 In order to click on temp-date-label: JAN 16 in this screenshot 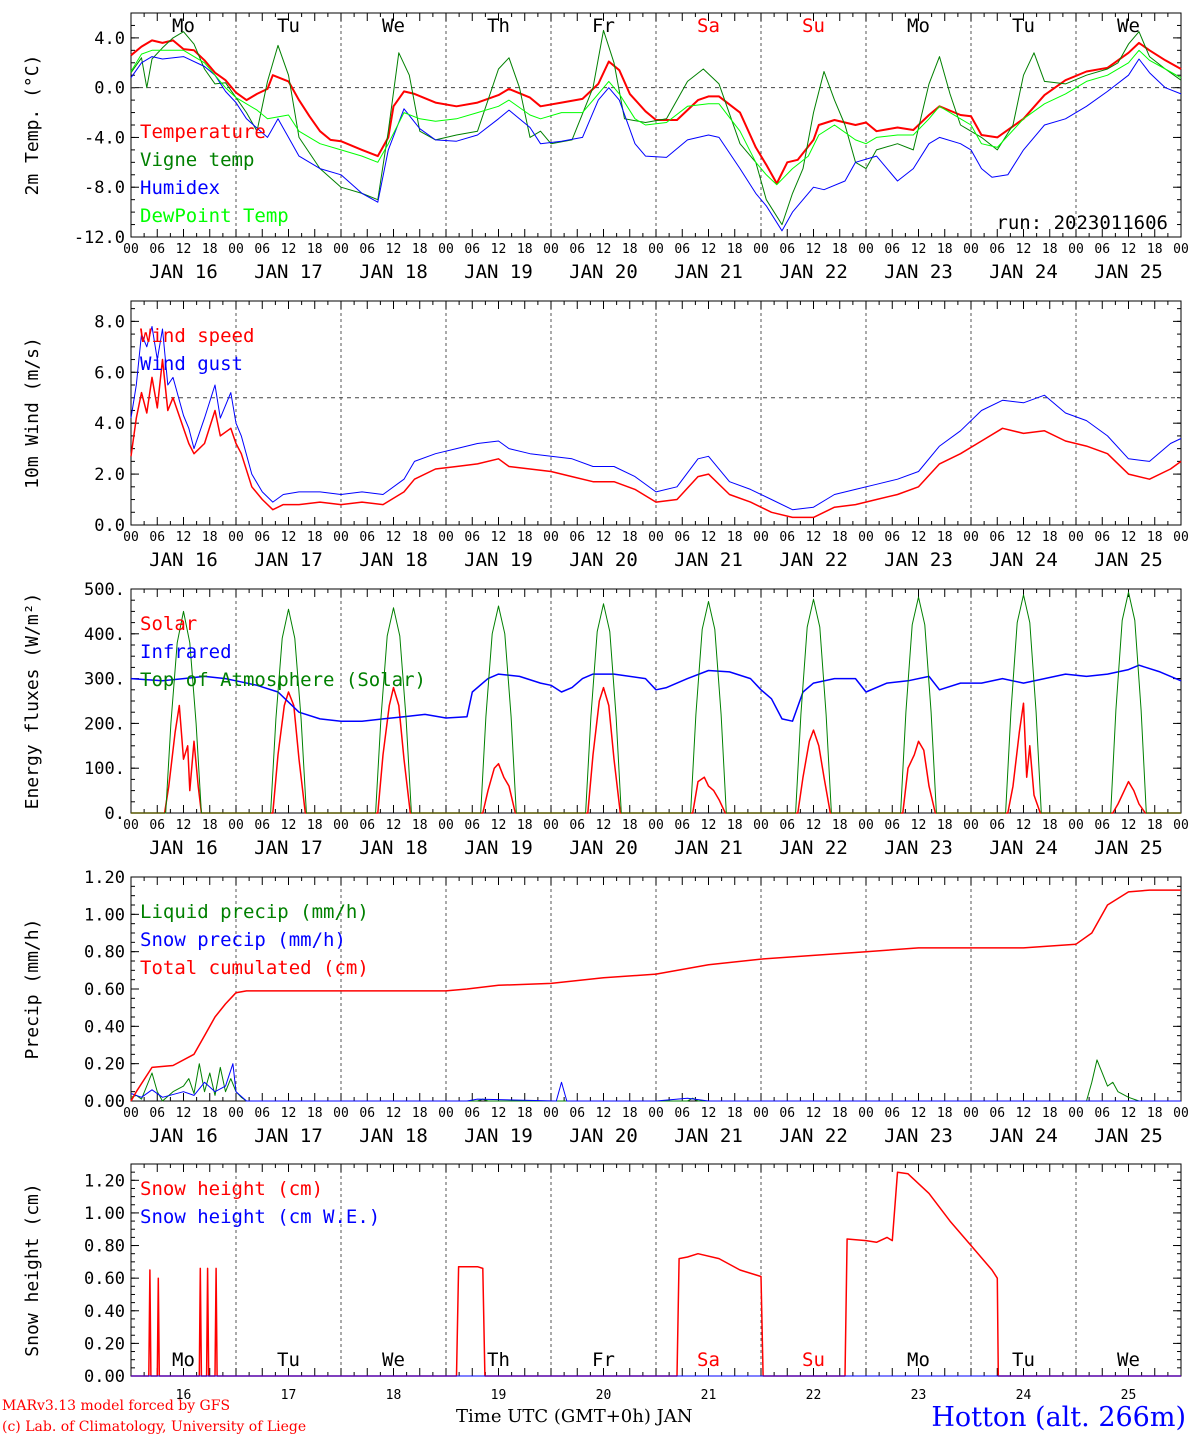, I will do `click(183, 272)`.